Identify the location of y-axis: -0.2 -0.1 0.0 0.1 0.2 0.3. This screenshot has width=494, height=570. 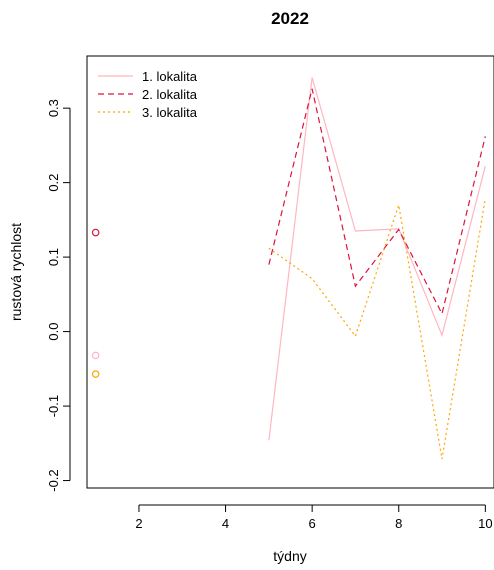
(58, 295).